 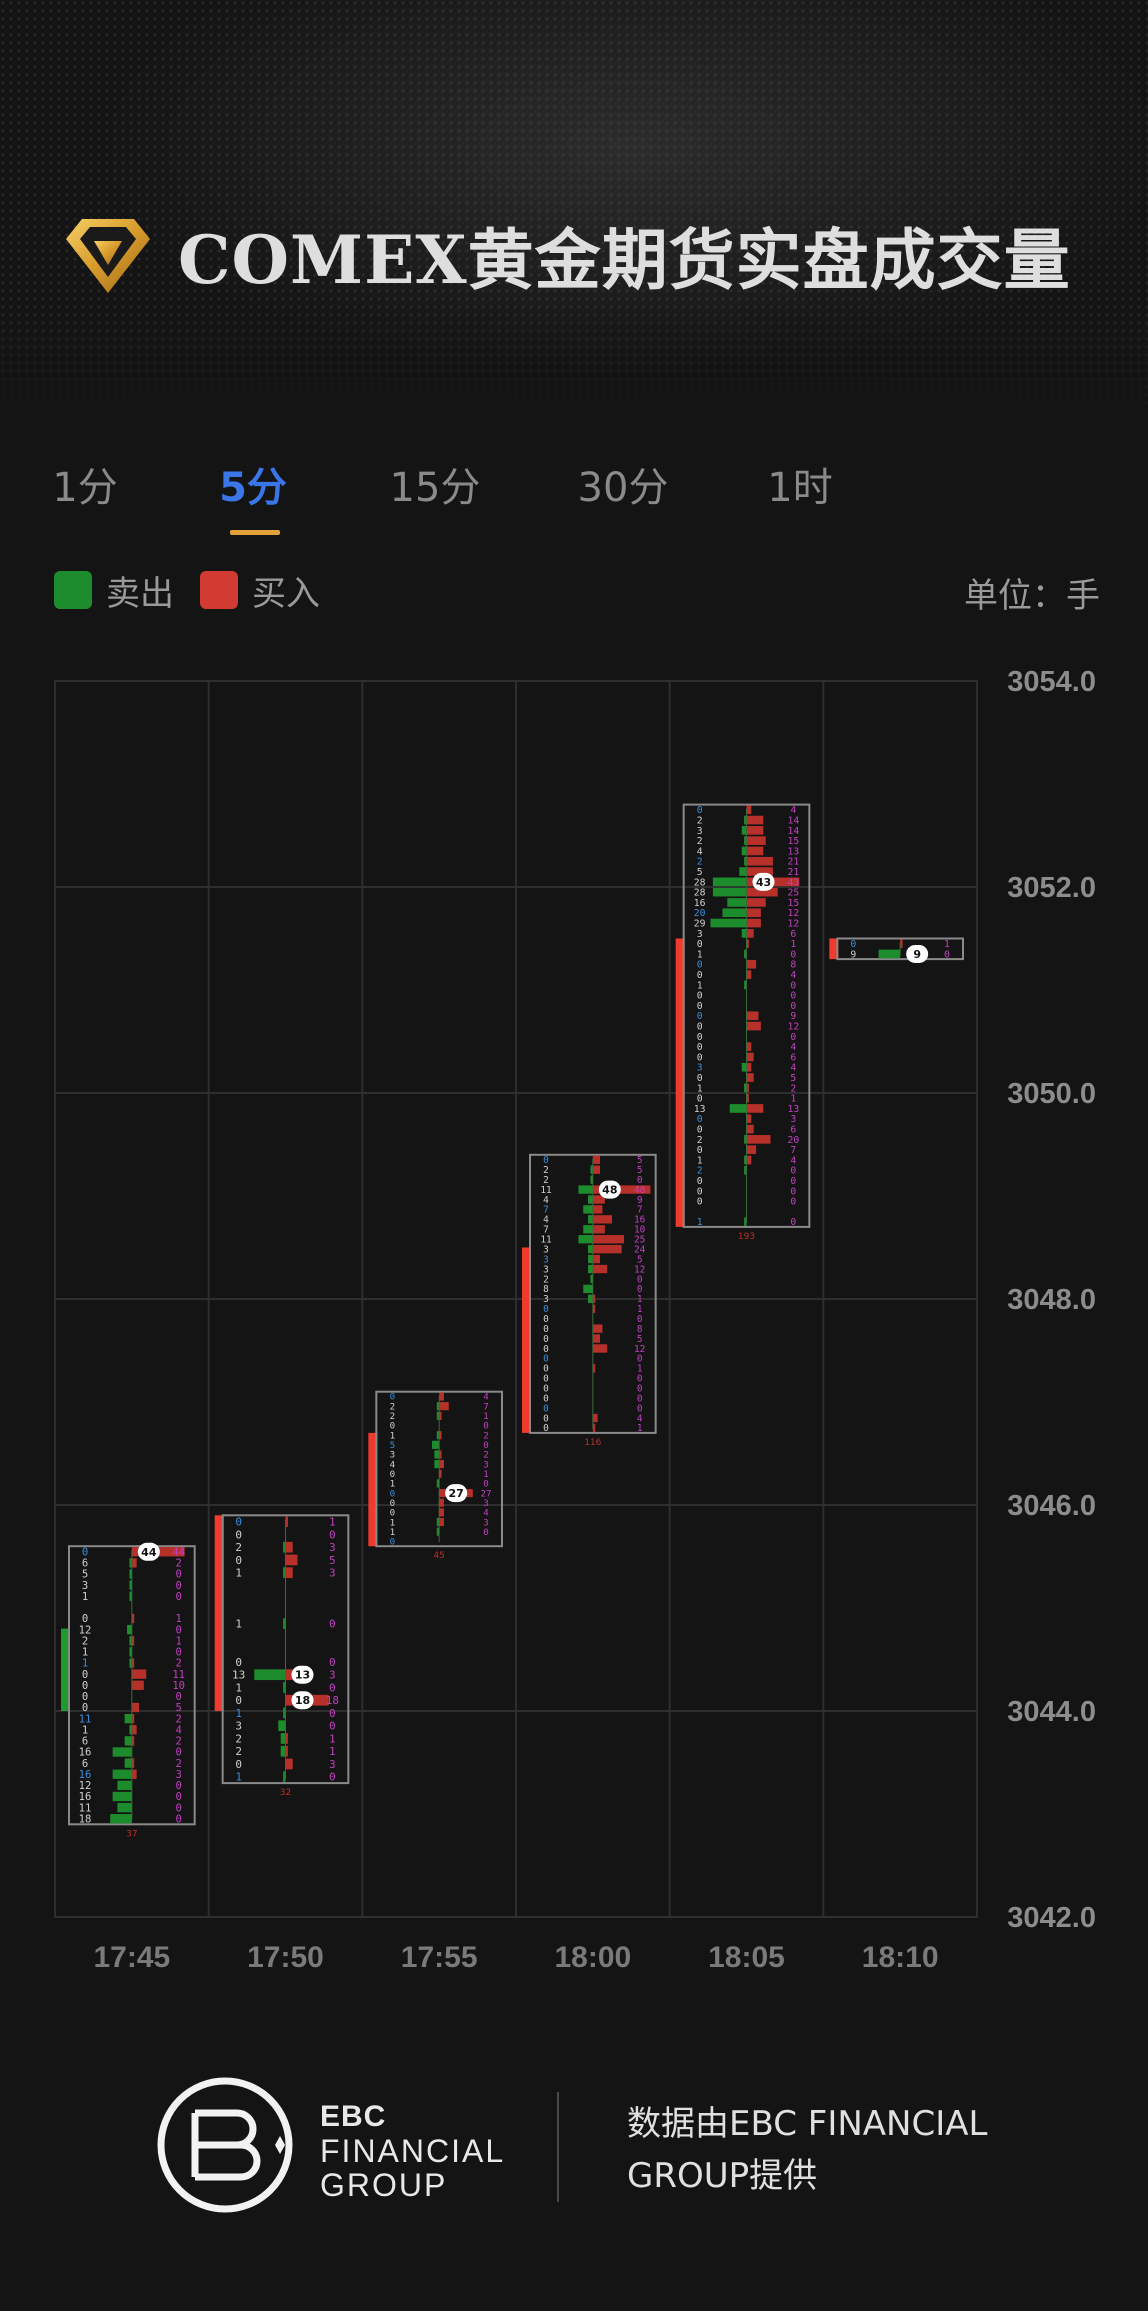 What do you see at coordinates (286, 593) in the screenshot?
I see `buy-label: 买入` at bounding box center [286, 593].